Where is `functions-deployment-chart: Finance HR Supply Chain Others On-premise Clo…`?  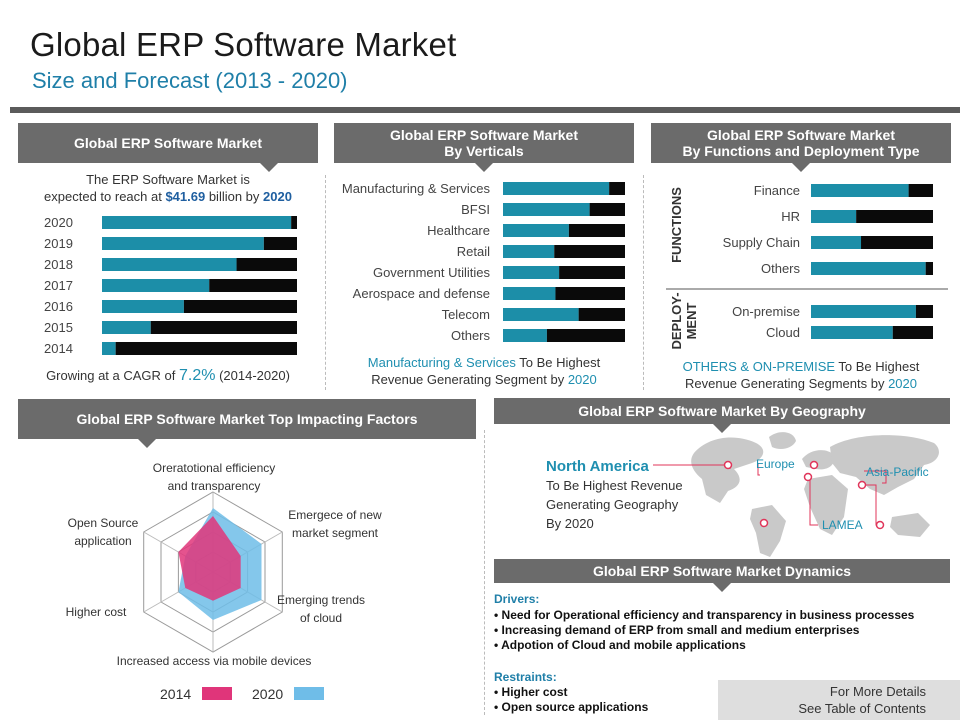
functions-deployment-chart: Finance HR Supply Chain Others On-premise Clo… is located at coordinates (807, 266).